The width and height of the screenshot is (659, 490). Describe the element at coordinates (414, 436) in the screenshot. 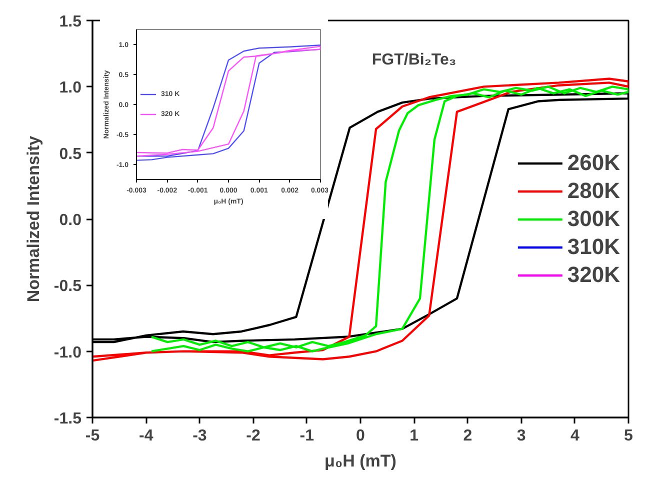

I see `x-tick-label: 1` at that location.